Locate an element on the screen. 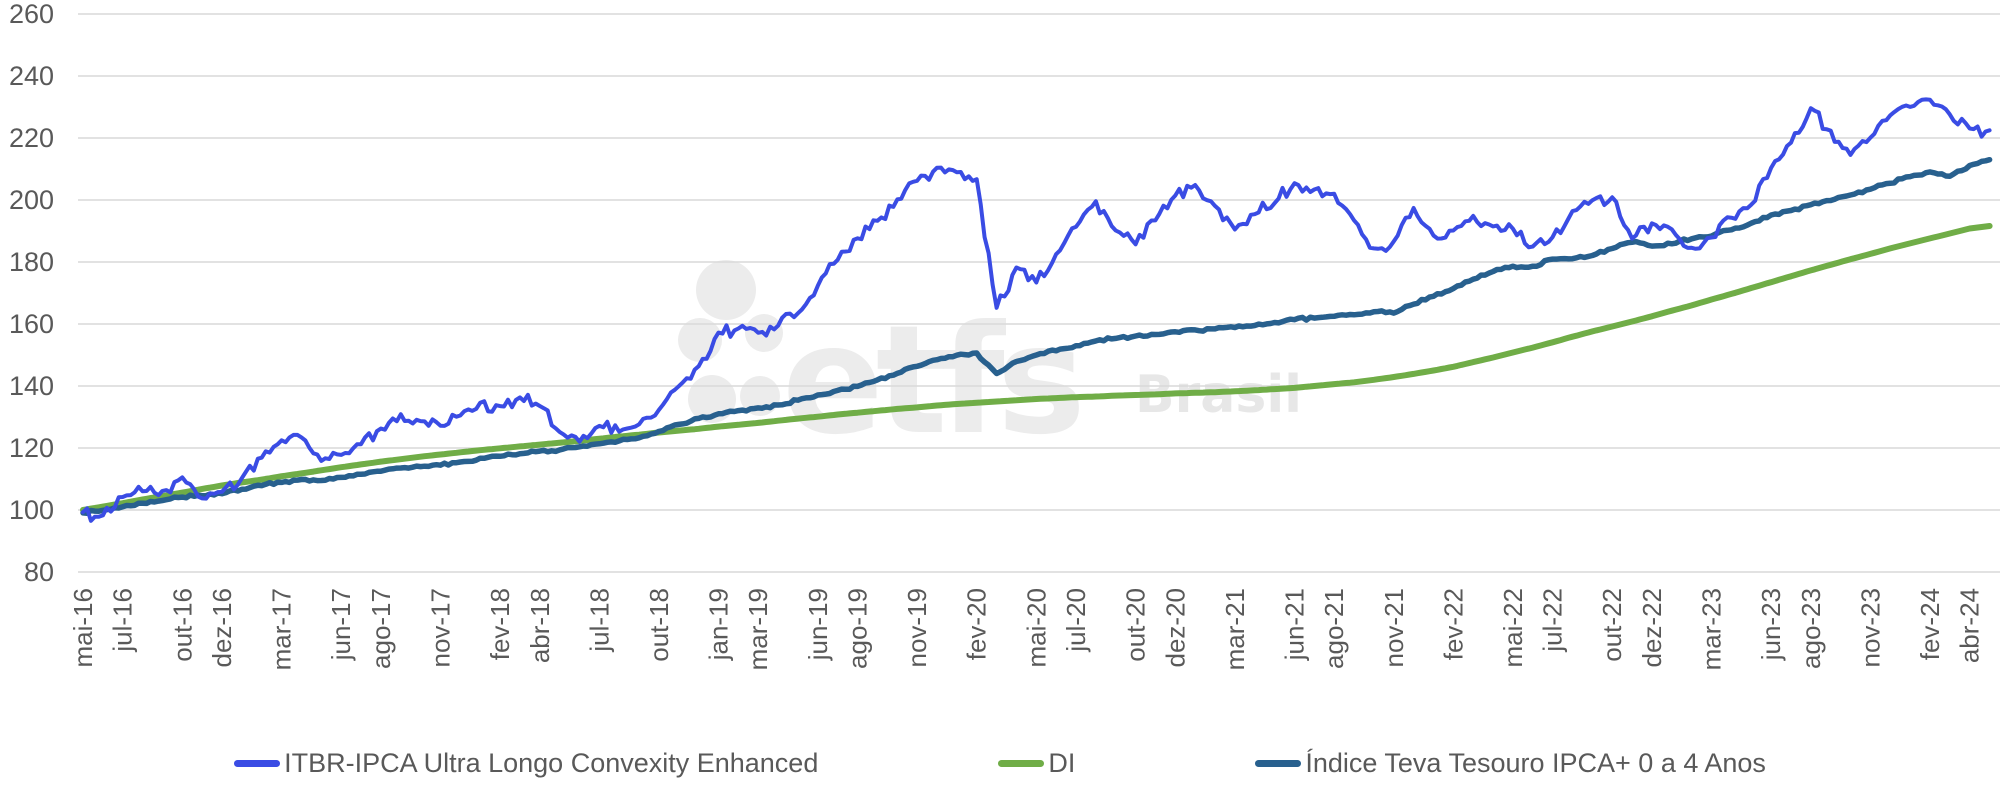 The width and height of the screenshot is (2000, 788). x-tick-label: jun-21 is located at coordinates (1294, 624).